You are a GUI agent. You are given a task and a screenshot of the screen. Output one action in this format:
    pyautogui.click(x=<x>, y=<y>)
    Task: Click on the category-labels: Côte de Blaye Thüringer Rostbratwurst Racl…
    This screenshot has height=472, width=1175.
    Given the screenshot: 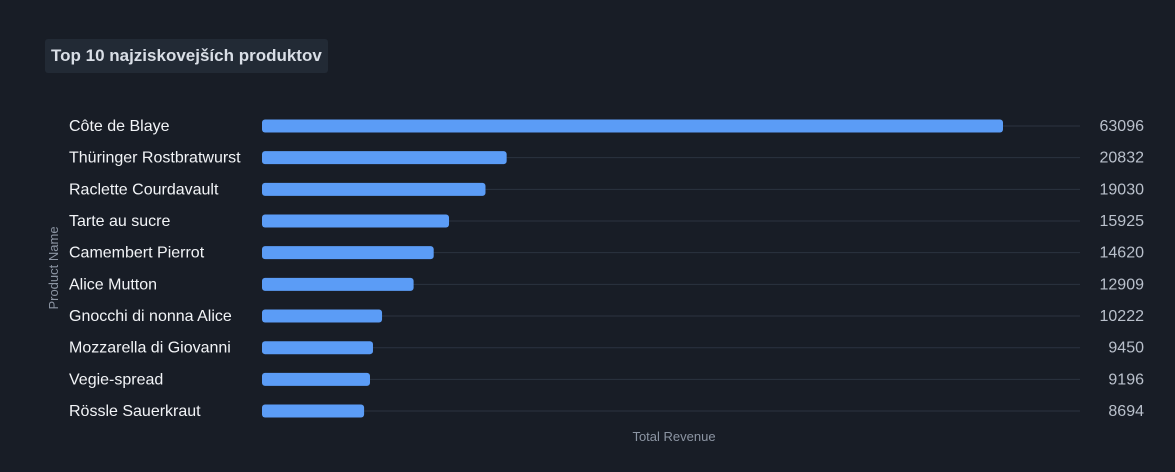 What is the action you would take?
    pyautogui.click(x=155, y=269)
    